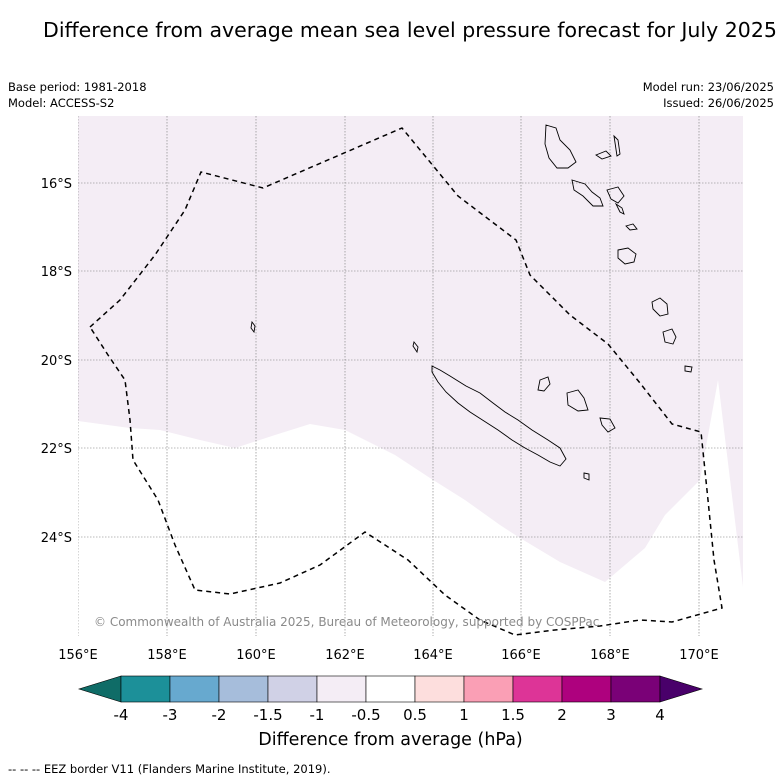 This screenshot has width=781, height=781. Describe the element at coordinates (389, 715) in the screenshot. I see `colorbar-tick-labels: -4 -3 -2 -1.5 -1 -0.5 0.5 1 1.5 2 3 4` at that location.